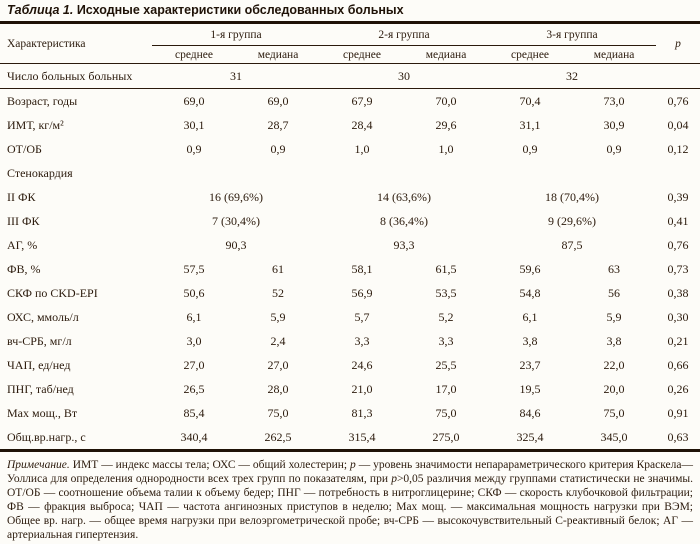 The width and height of the screenshot is (700, 544). What do you see at coordinates (278, 124) in the screenshot?
I see `table-cell: 28,7` at bounding box center [278, 124].